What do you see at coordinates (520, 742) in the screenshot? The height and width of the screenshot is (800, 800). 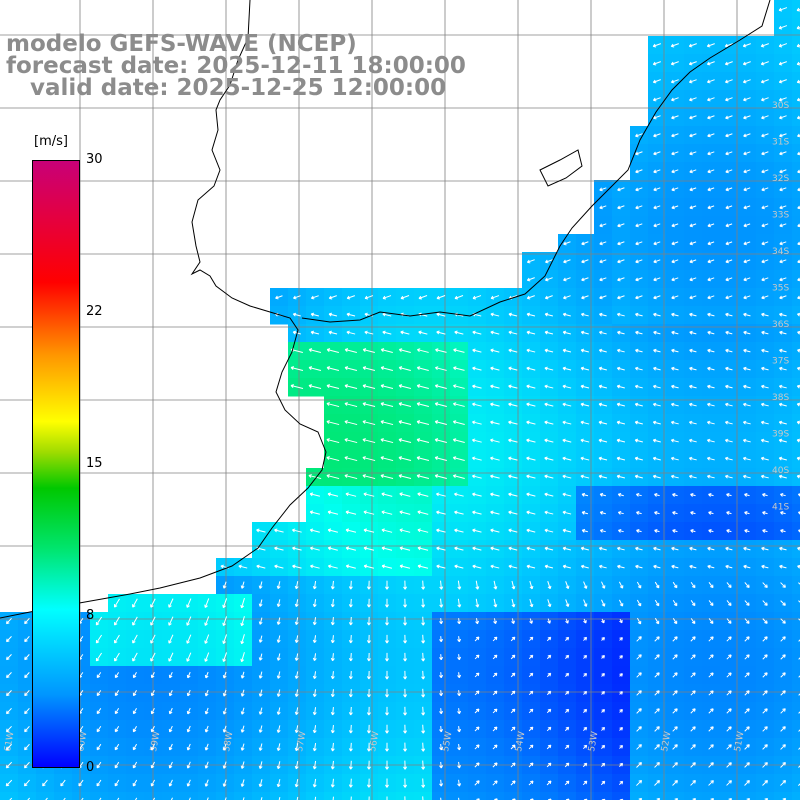 I see `longitude-label: 54W` at bounding box center [520, 742].